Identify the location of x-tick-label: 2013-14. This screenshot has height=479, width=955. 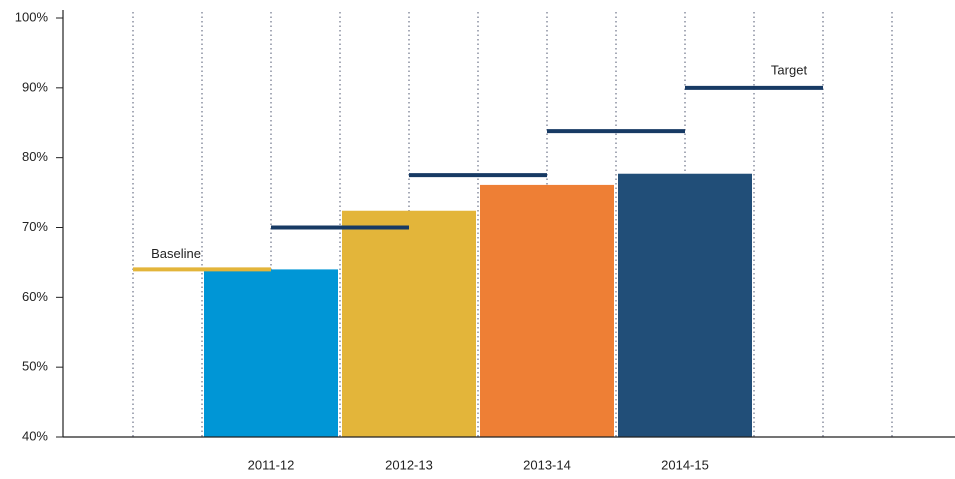
(547, 464).